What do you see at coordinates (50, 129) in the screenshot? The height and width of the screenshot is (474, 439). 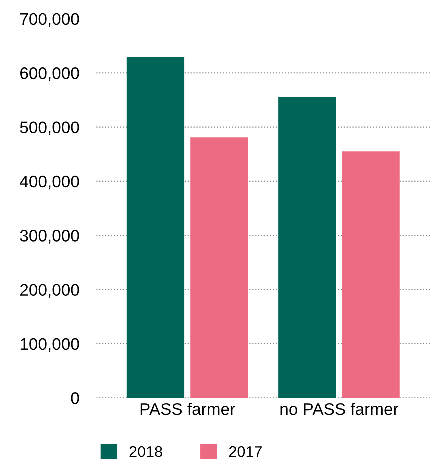 I see `y-tick-label: 500,000` at bounding box center [50, 129].